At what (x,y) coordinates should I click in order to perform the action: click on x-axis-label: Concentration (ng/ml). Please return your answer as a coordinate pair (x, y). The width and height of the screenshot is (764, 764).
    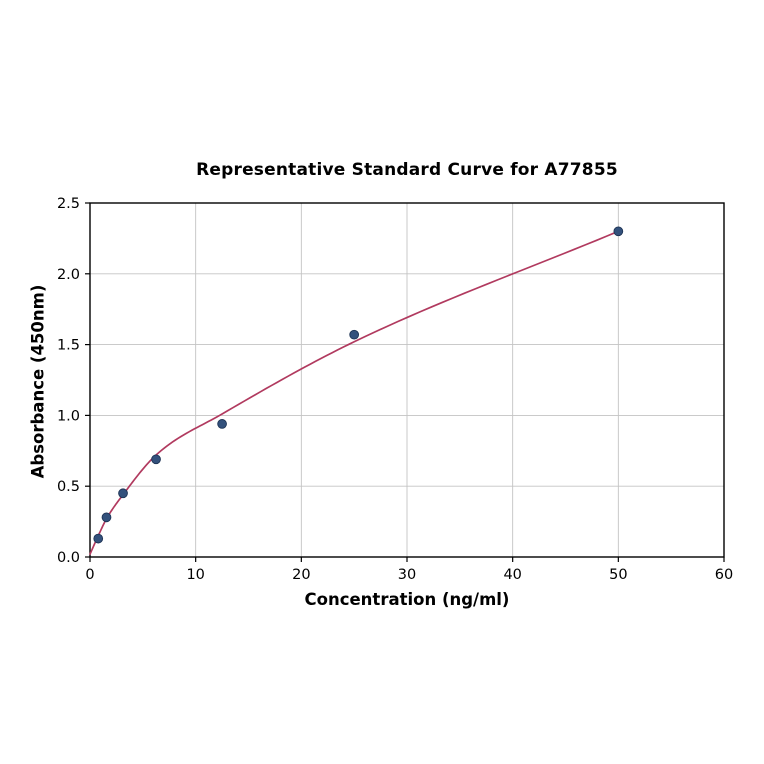
    Looking at the image, I should click on (407, 599).